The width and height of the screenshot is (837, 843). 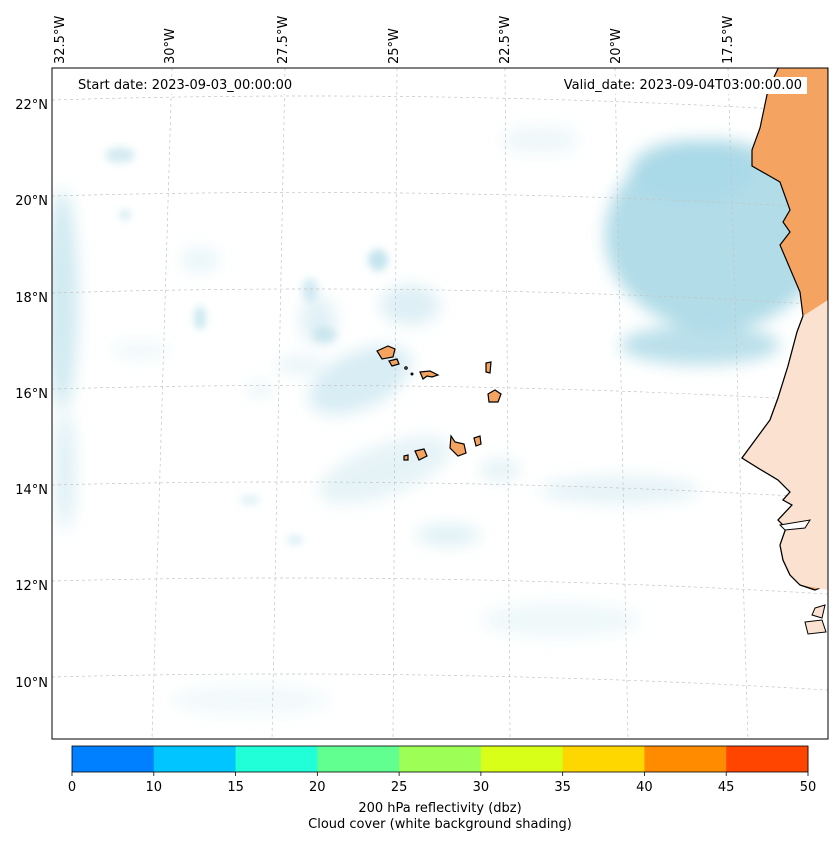 What do you see at coordinates (562, 787) in the screenshot?
I see `colorbar-tick-label: 35` at bounding box center [562, 787].